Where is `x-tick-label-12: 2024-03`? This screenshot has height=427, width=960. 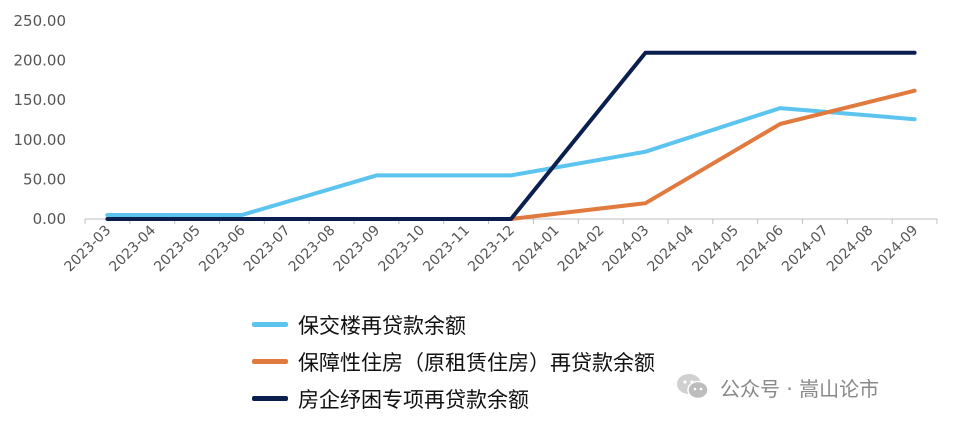
x-tick-label-12: 2024-03 is located at coordinates (626, 249).